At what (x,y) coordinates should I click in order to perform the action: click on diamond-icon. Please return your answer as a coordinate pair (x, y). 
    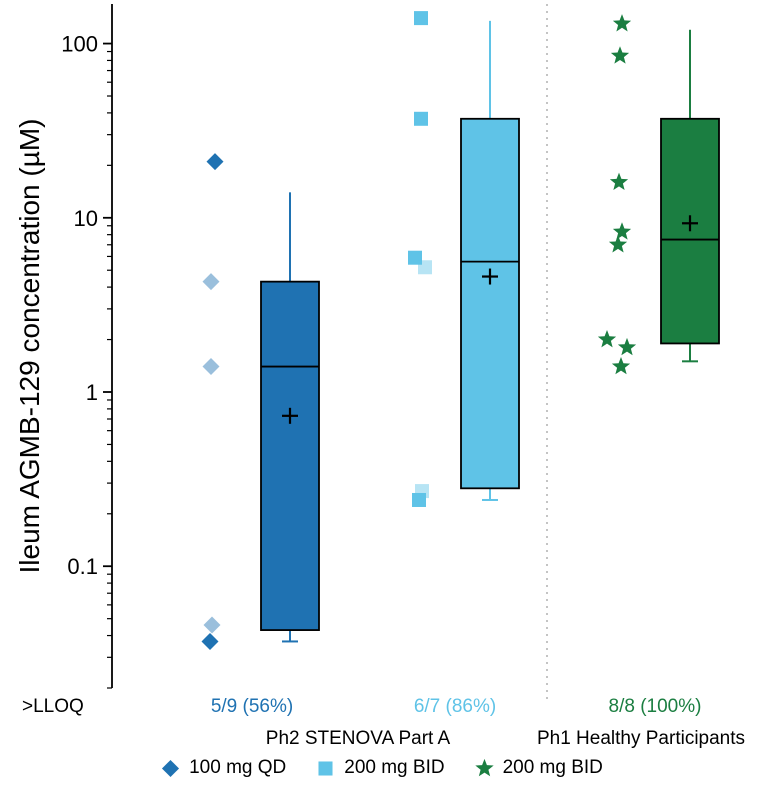
    Looking at the image, I should click on (171, 768).